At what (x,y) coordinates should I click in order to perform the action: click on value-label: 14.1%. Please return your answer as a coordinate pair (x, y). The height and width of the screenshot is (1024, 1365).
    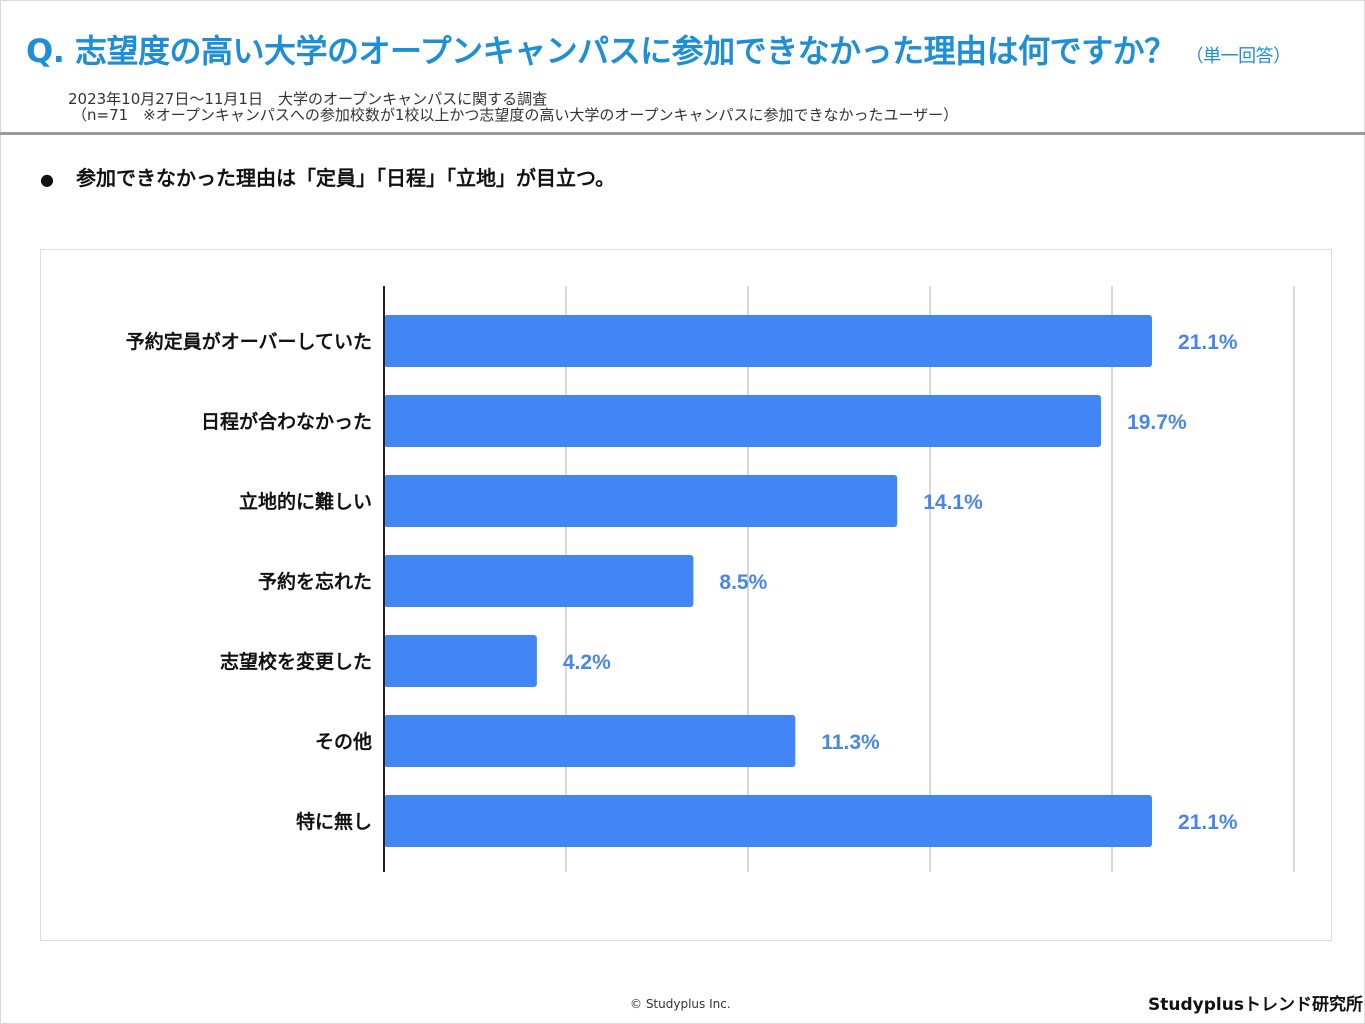
    Looking at the image, I should click on (953, 502).